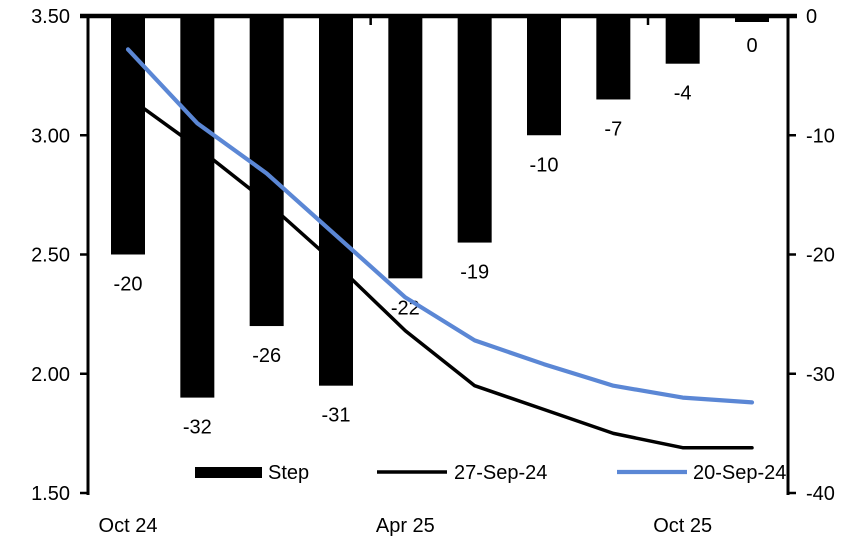 This screenshot has height=551, width=852. What do you see at coordinates (820, 256) in the screenshot?
I see `right-axis-tick-label: -20` at bounding box center [820, 256].